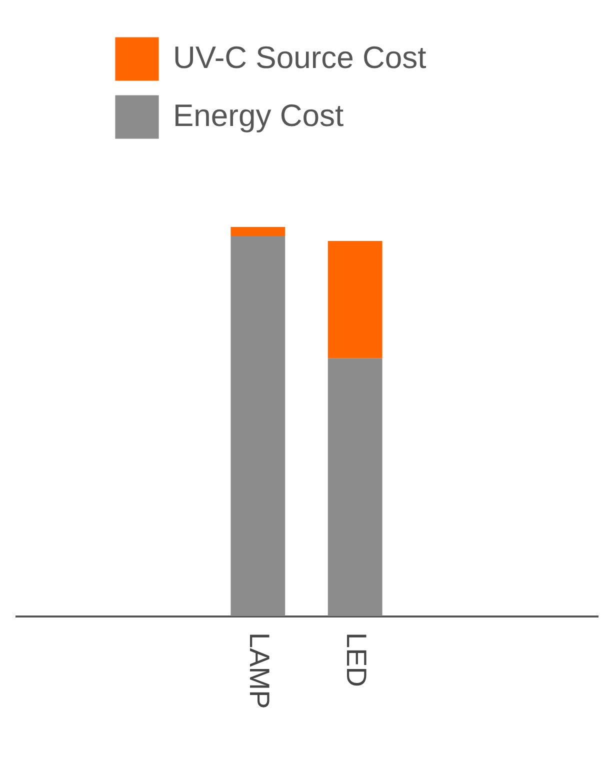 The height and width of the screenshot is (758, 606). I want to click on legend-label: Energy Cost, so click(258, 115).